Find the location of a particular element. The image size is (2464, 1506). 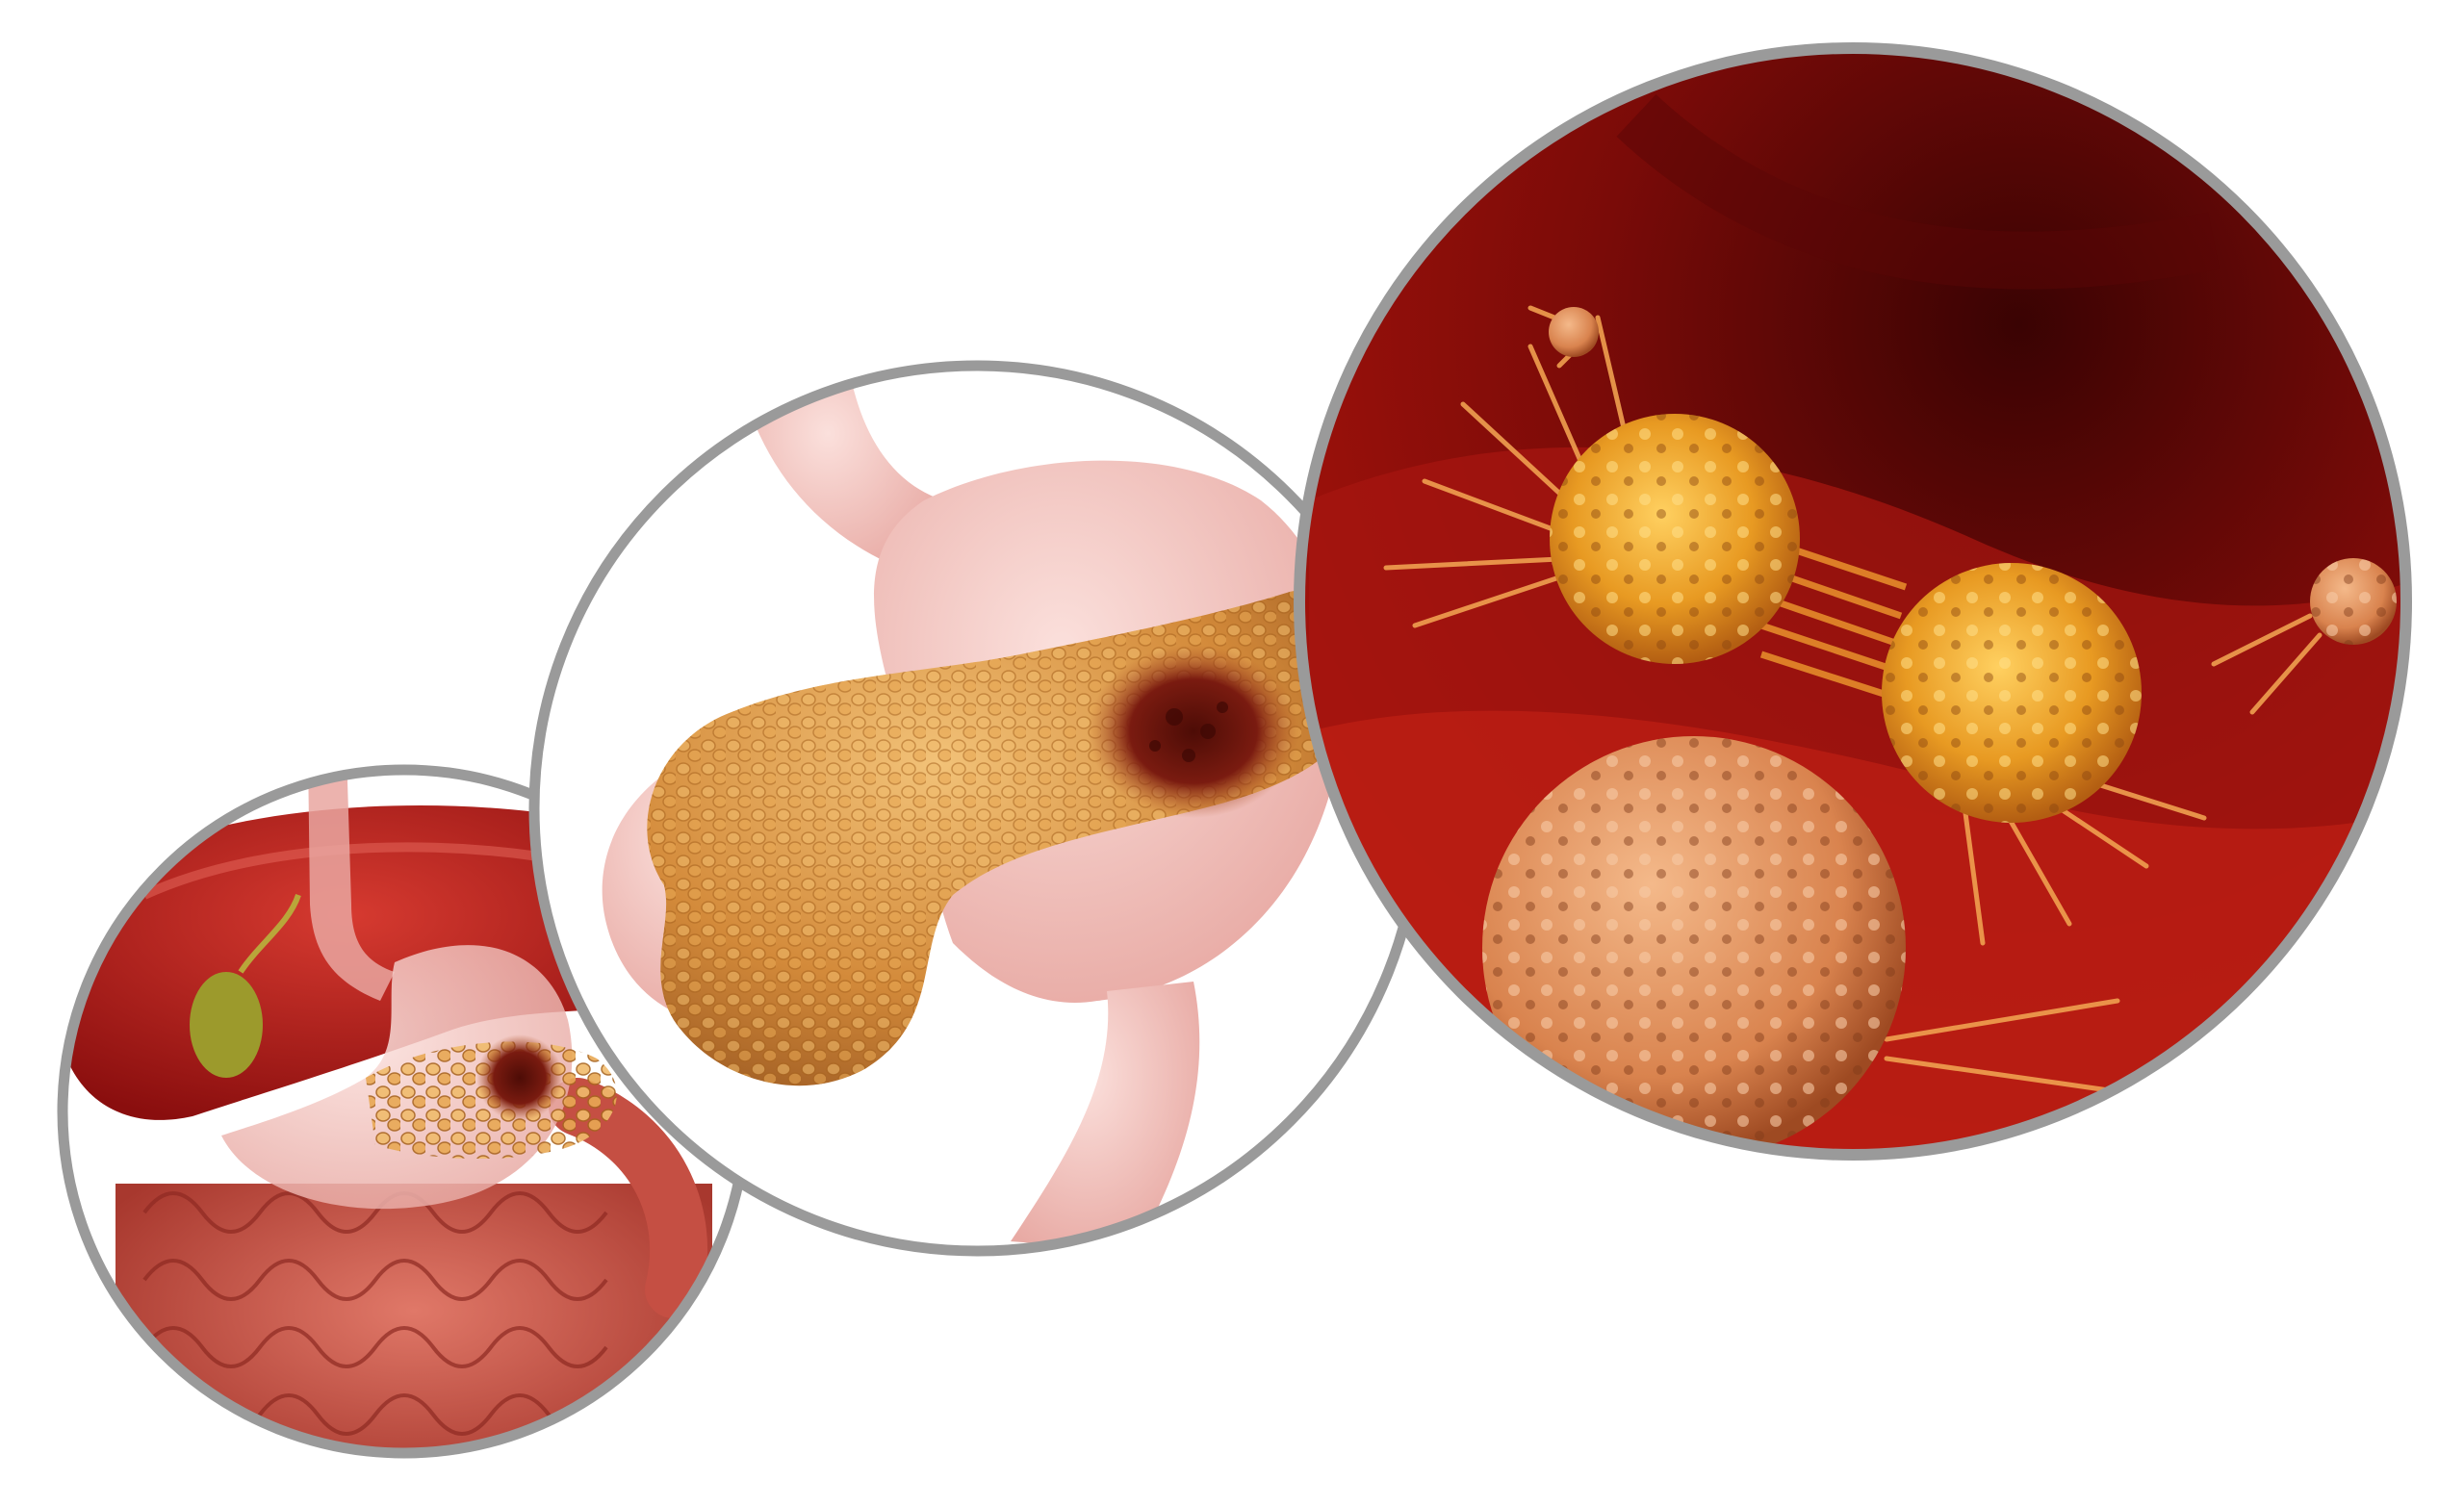

pancreatic-tumor is located at coordinates (1193, 731).